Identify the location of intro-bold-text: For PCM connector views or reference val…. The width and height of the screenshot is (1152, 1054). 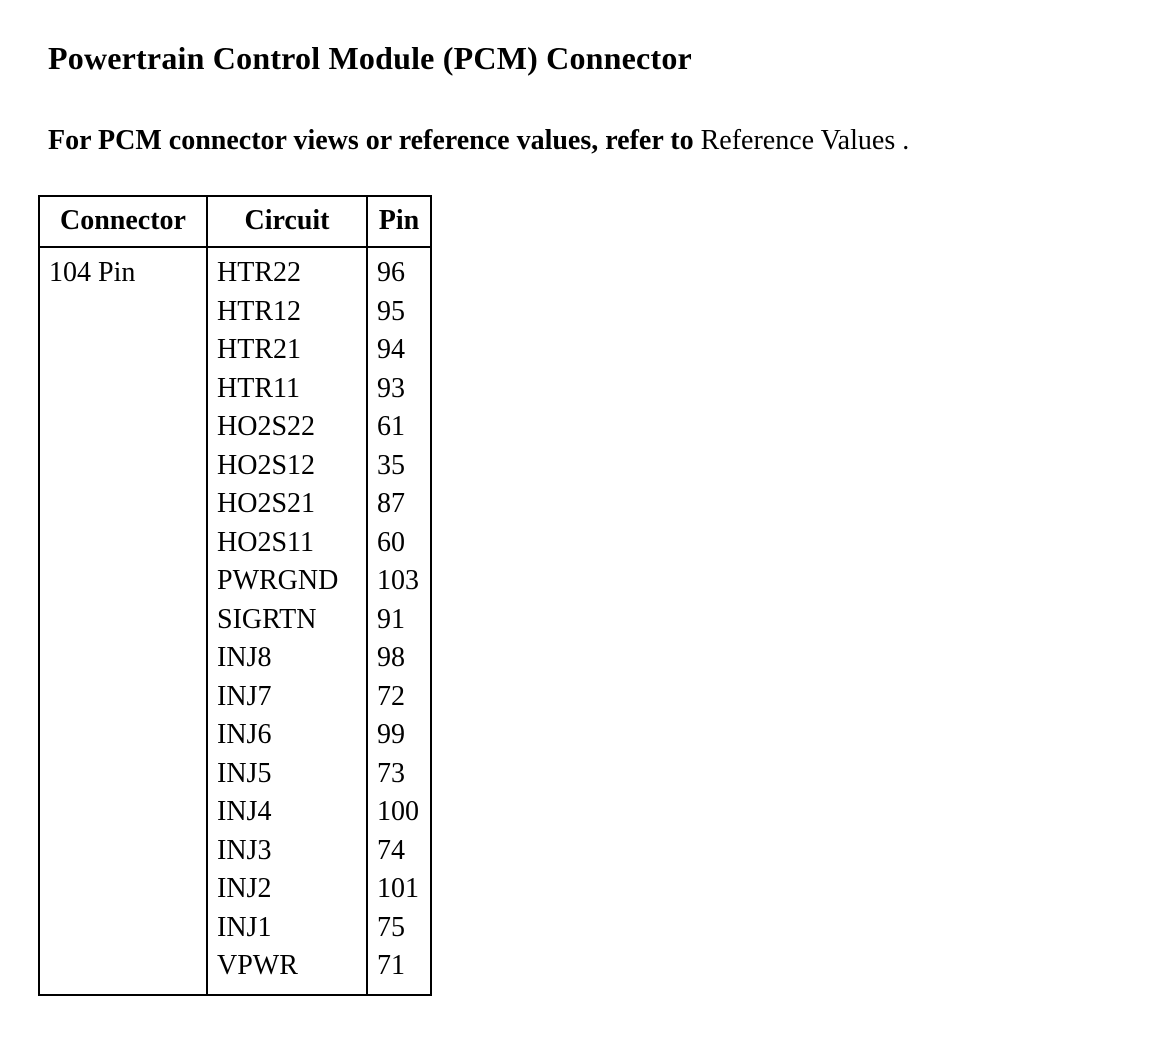
(371, 140).